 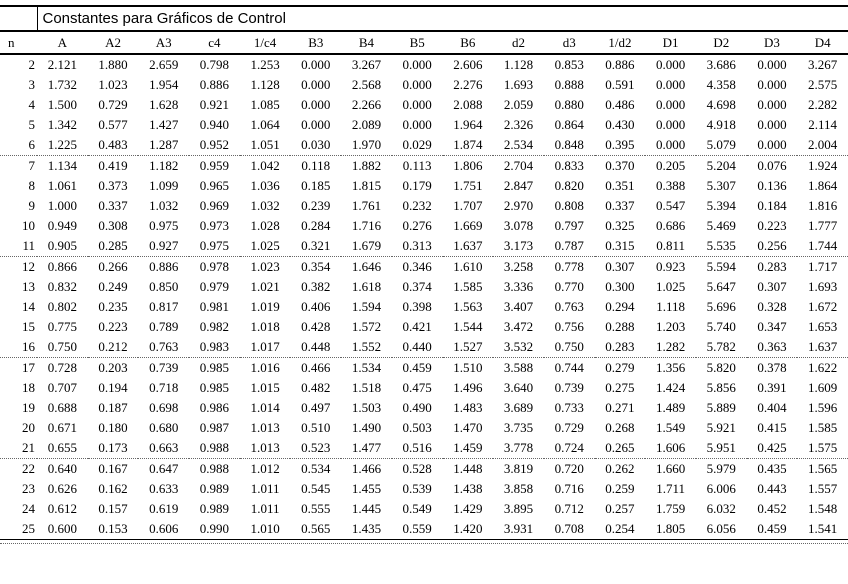 I want to click on cell-B3: 0.382, so click(x=316, y=286).